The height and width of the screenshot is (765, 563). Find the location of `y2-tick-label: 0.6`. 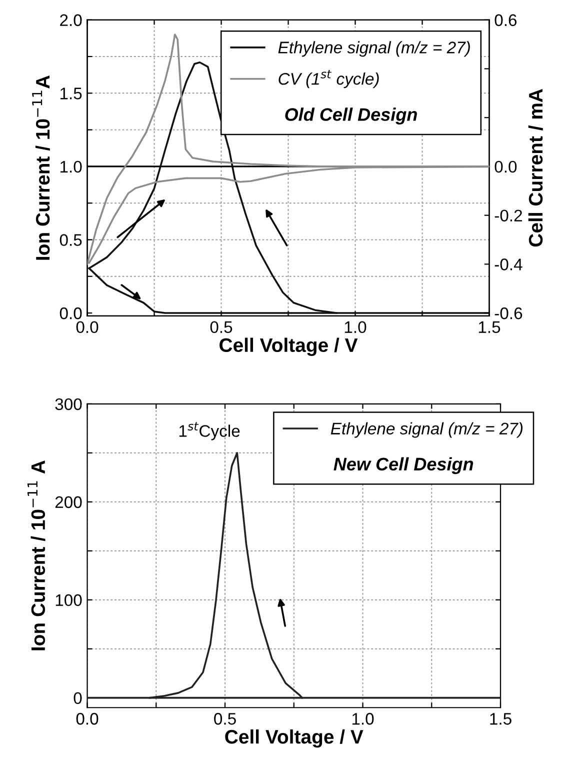

y2-tick-label: 0.6 is located at coordinates (505, 20).